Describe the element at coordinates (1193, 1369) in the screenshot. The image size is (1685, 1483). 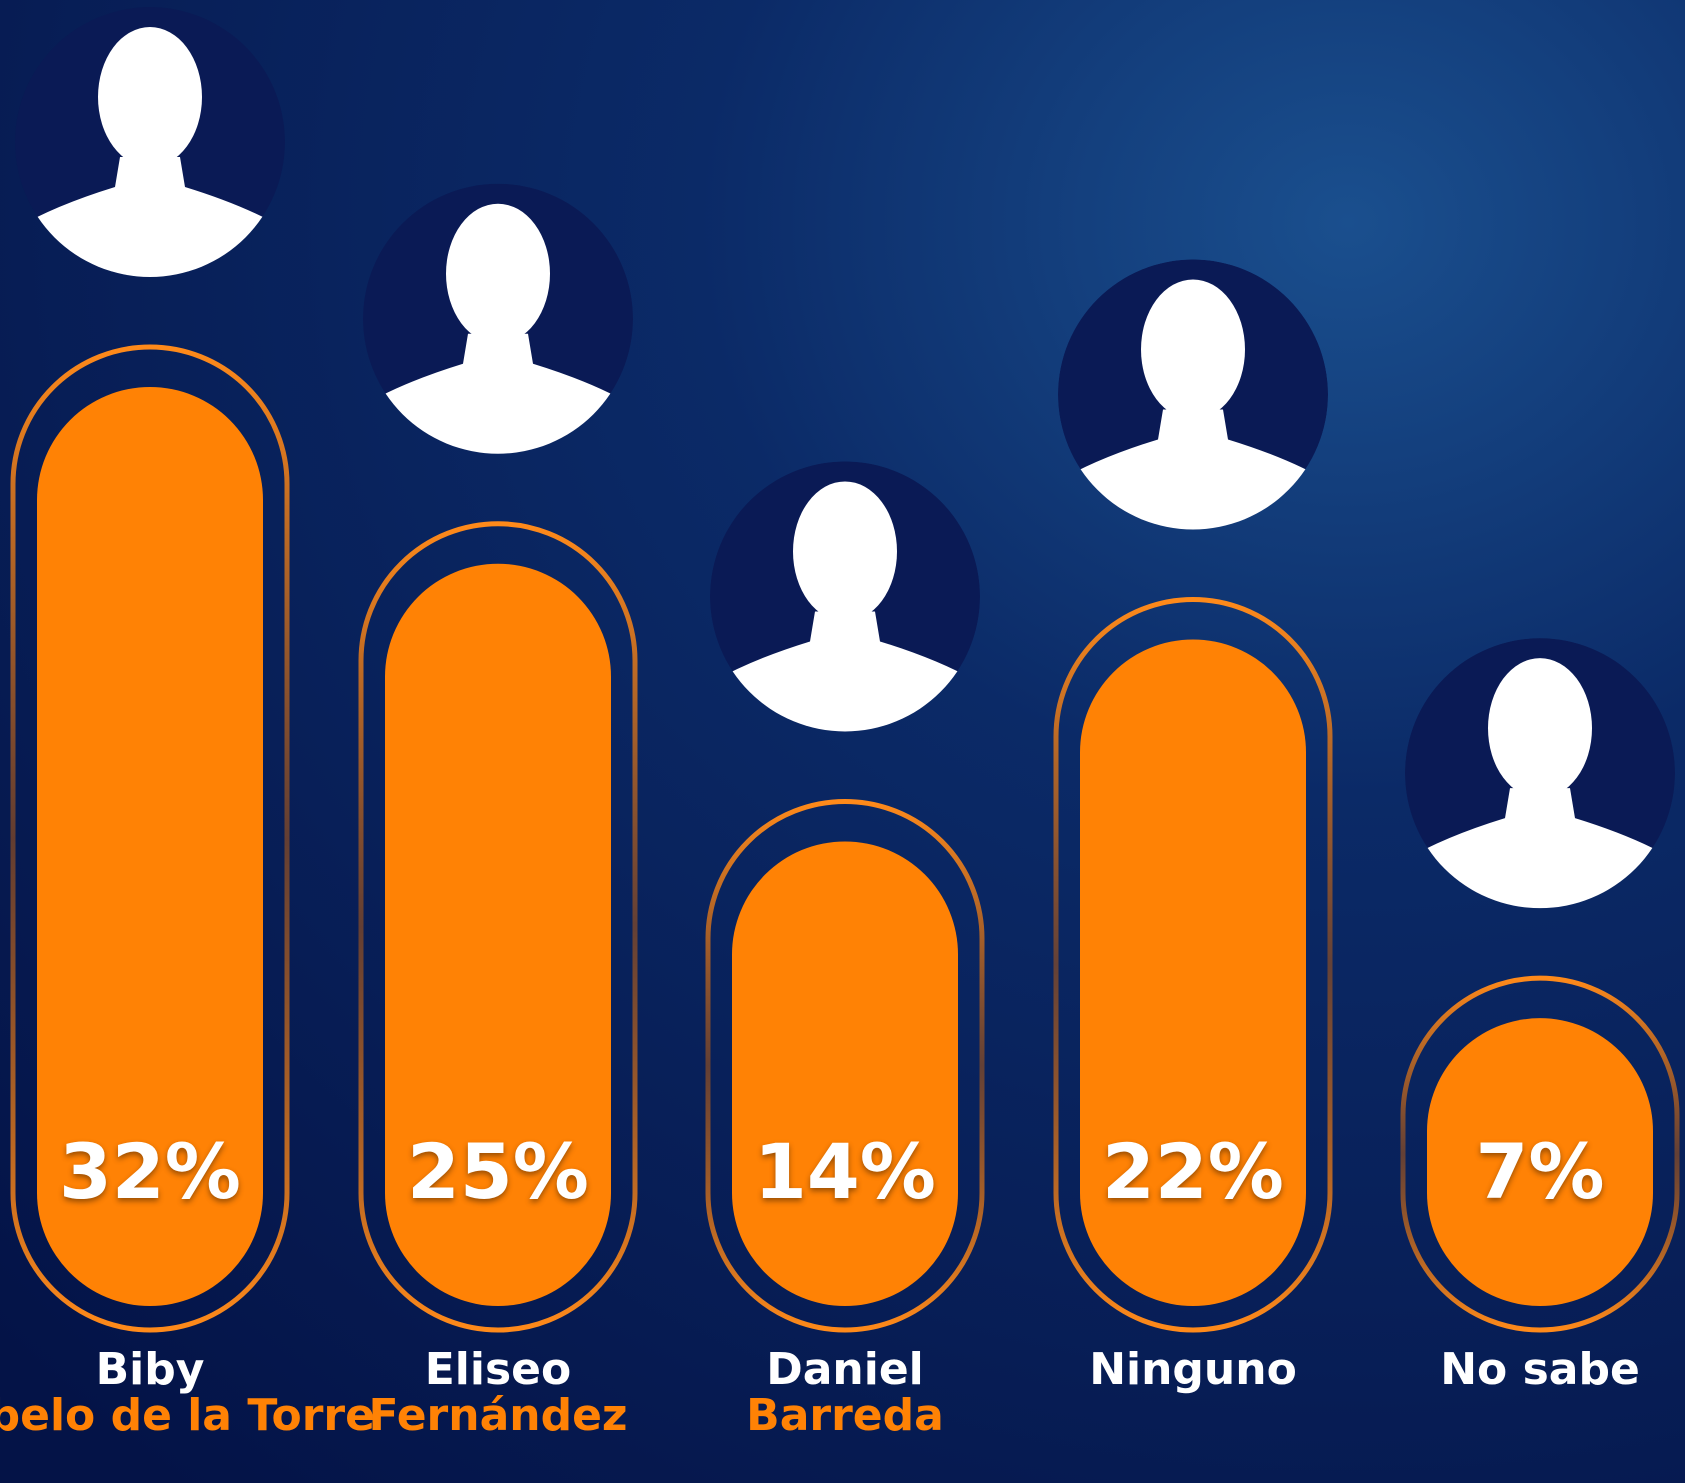
I see `category-label: Ninguno` at that location.